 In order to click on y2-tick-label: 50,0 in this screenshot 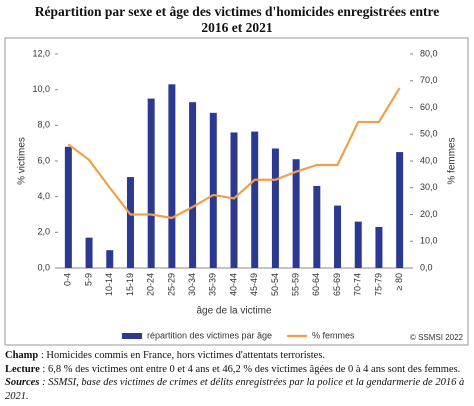, I will do `click(429, 134)`.